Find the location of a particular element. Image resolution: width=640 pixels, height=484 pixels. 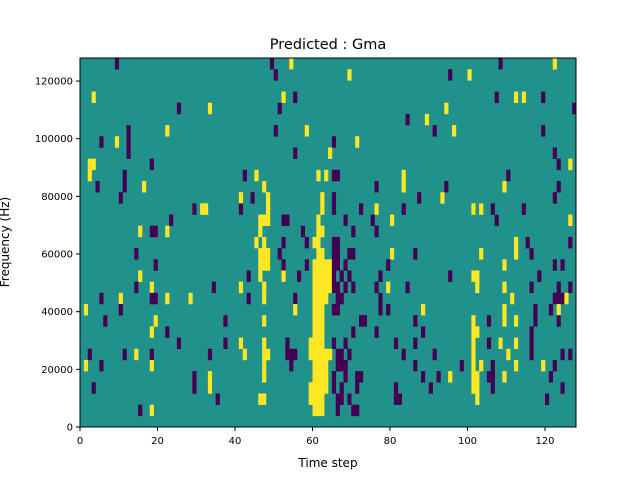

x-tick-label: 100 is located at coordinates (467, 441).